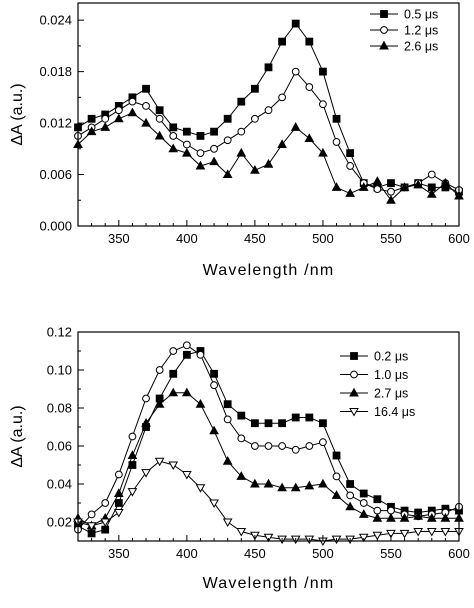 This screenshot has height=608, width=474. Describe the element at coordinates (391, 394) in the screenshot. I see `legend-label: 2.7 μs` at that location.